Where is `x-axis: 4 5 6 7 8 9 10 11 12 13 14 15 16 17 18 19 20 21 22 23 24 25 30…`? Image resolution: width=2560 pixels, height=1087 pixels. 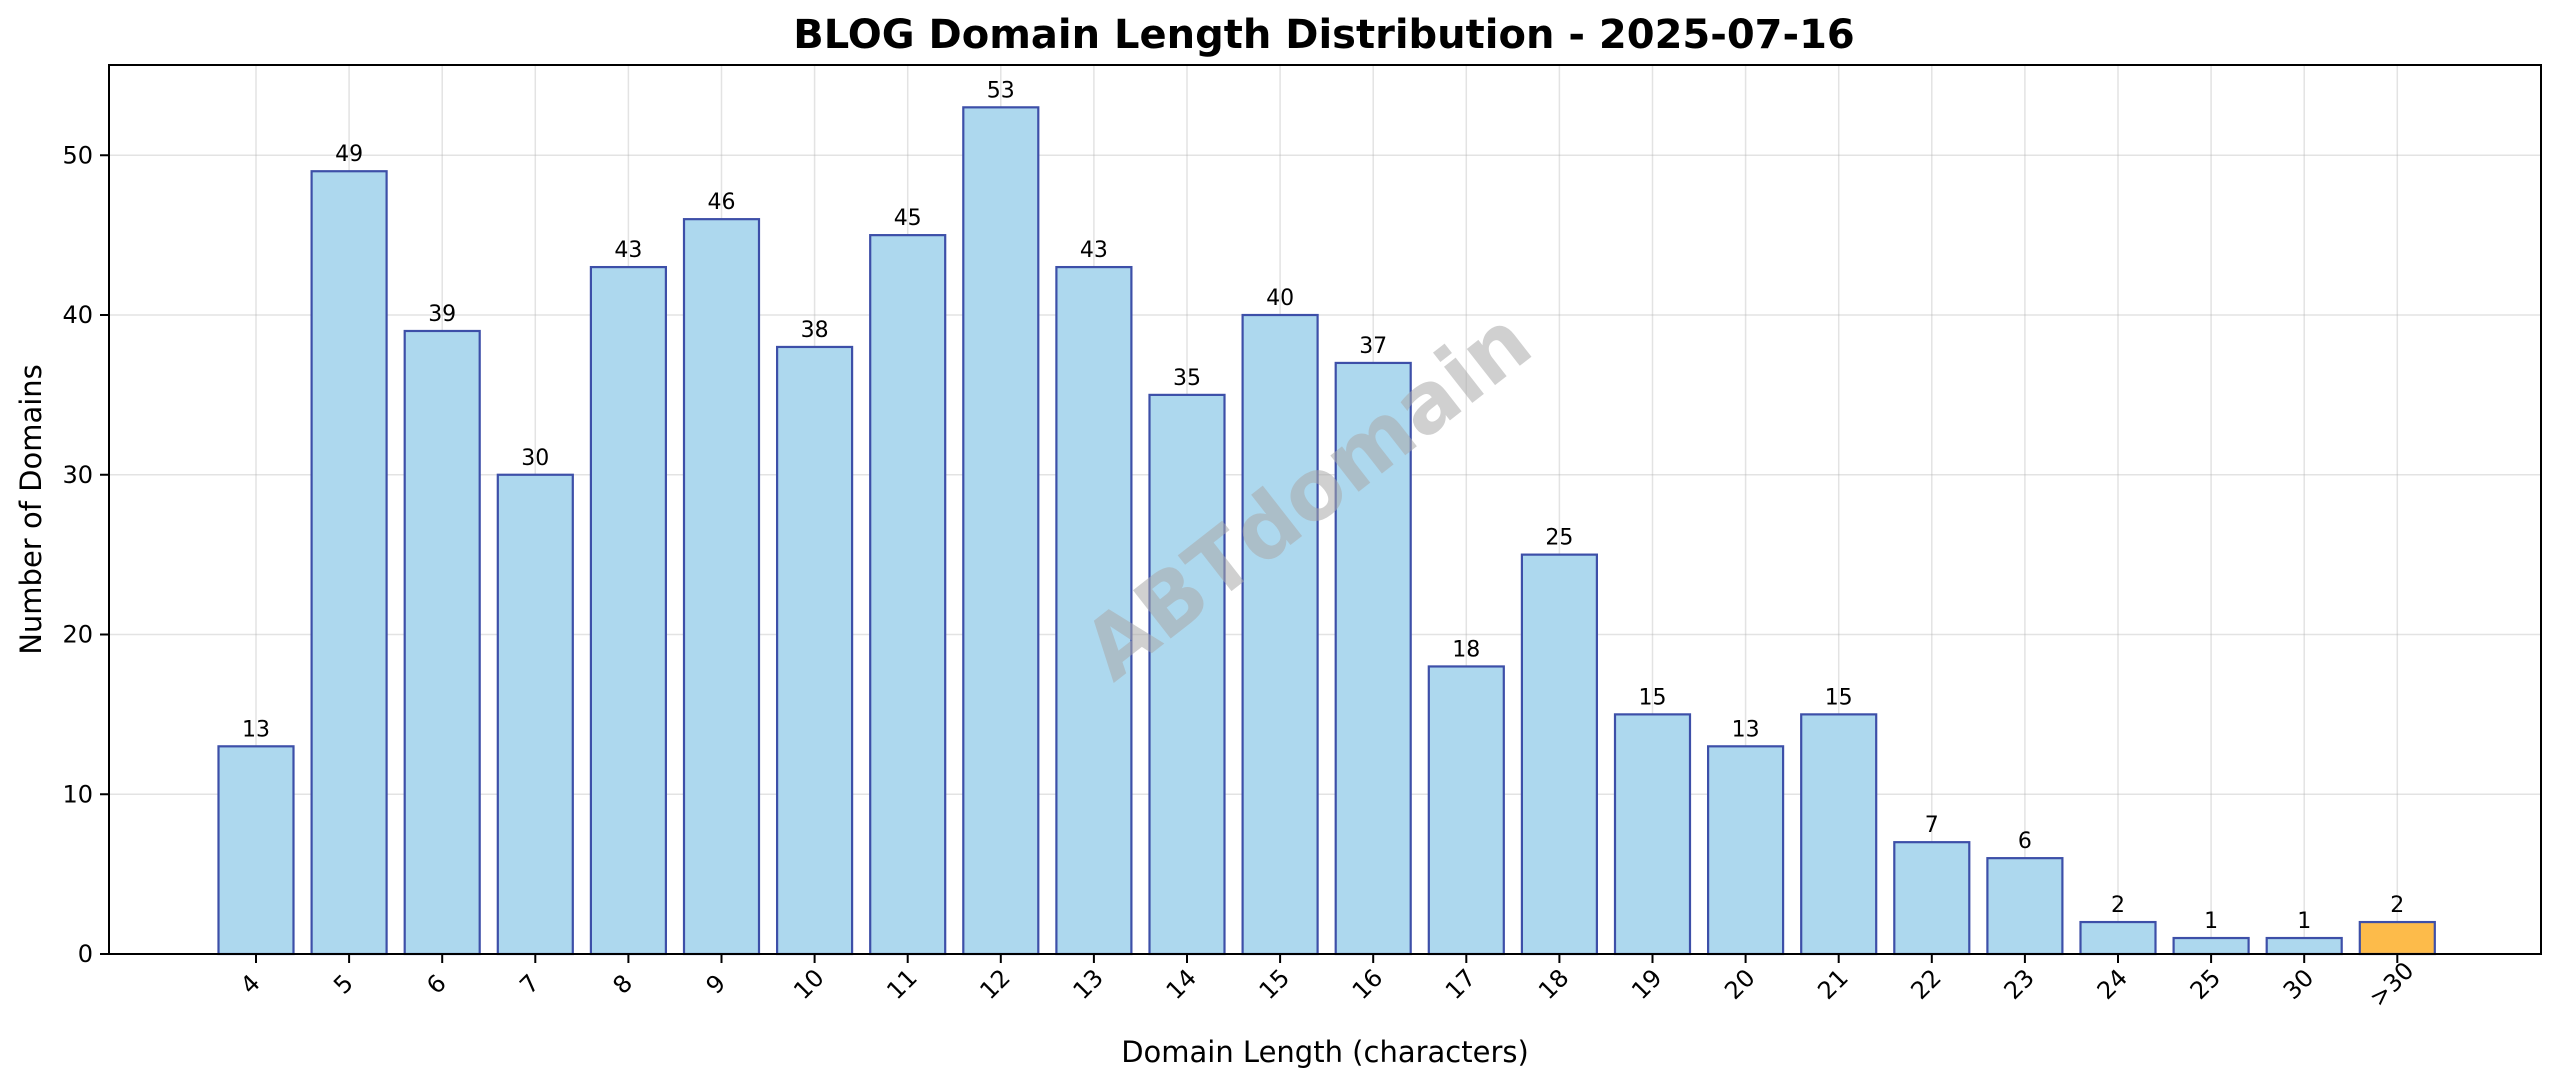
x-axis: 4 5 6 7 8 9 10 11 12 13 14 15 16 17 18 19 20 21 22 23 24 25 30… is located at coordinates (1327, 983).